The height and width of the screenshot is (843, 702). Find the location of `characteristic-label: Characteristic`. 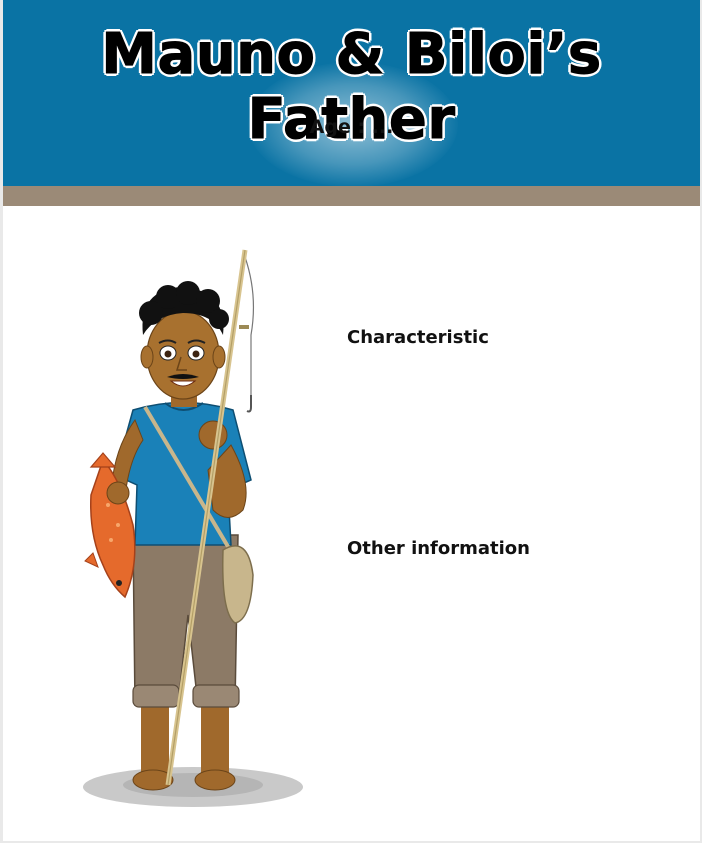

characteristic-label: Characteristic is located at coordinates (418, 337).